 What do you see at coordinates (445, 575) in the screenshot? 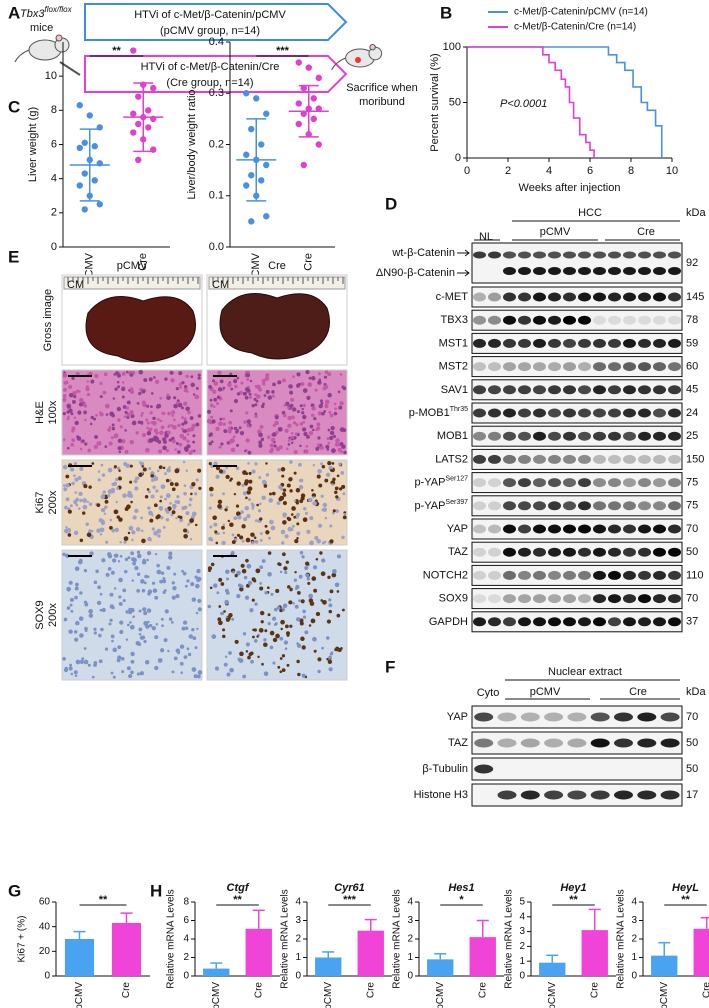
I see `row-label-name: NOTCH2` at bounding box center [445, 575].